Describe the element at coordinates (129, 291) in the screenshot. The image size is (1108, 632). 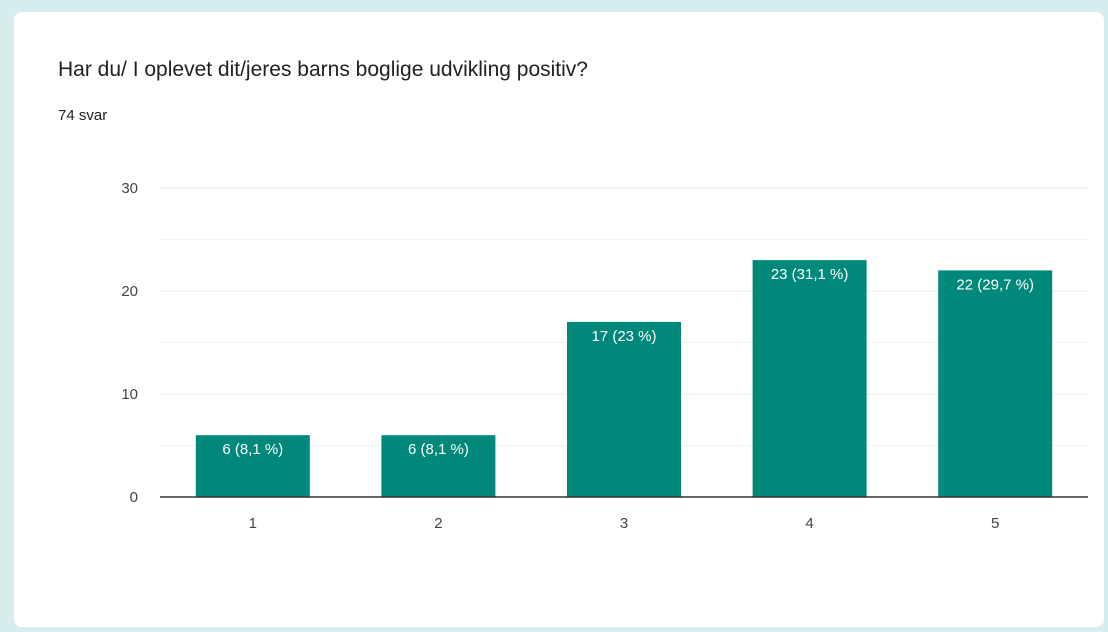
I see `y-tick-label: 20` at that location.